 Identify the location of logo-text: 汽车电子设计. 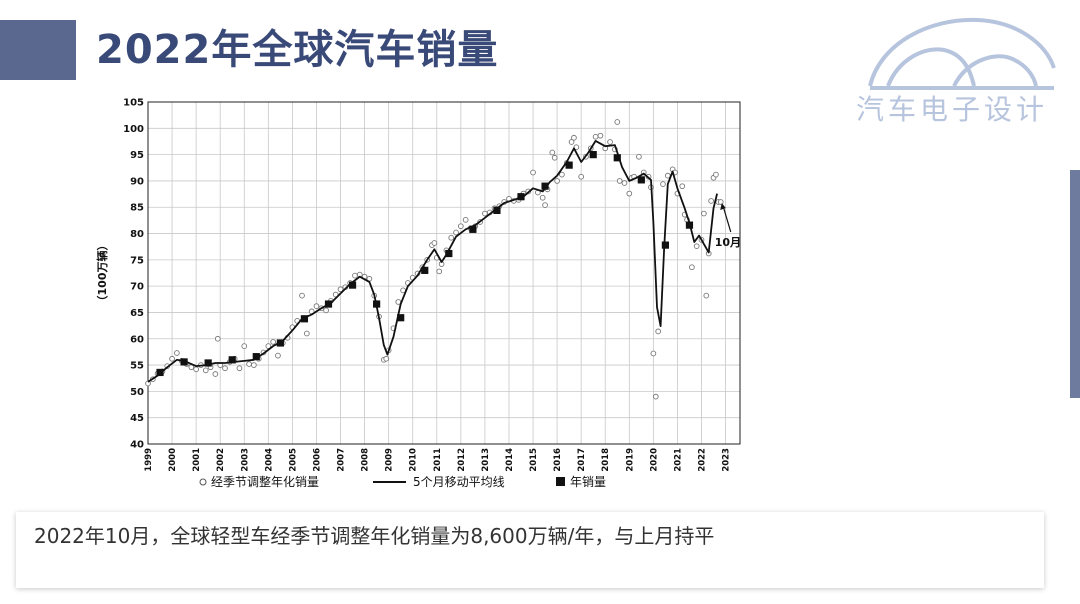
(952, 109).